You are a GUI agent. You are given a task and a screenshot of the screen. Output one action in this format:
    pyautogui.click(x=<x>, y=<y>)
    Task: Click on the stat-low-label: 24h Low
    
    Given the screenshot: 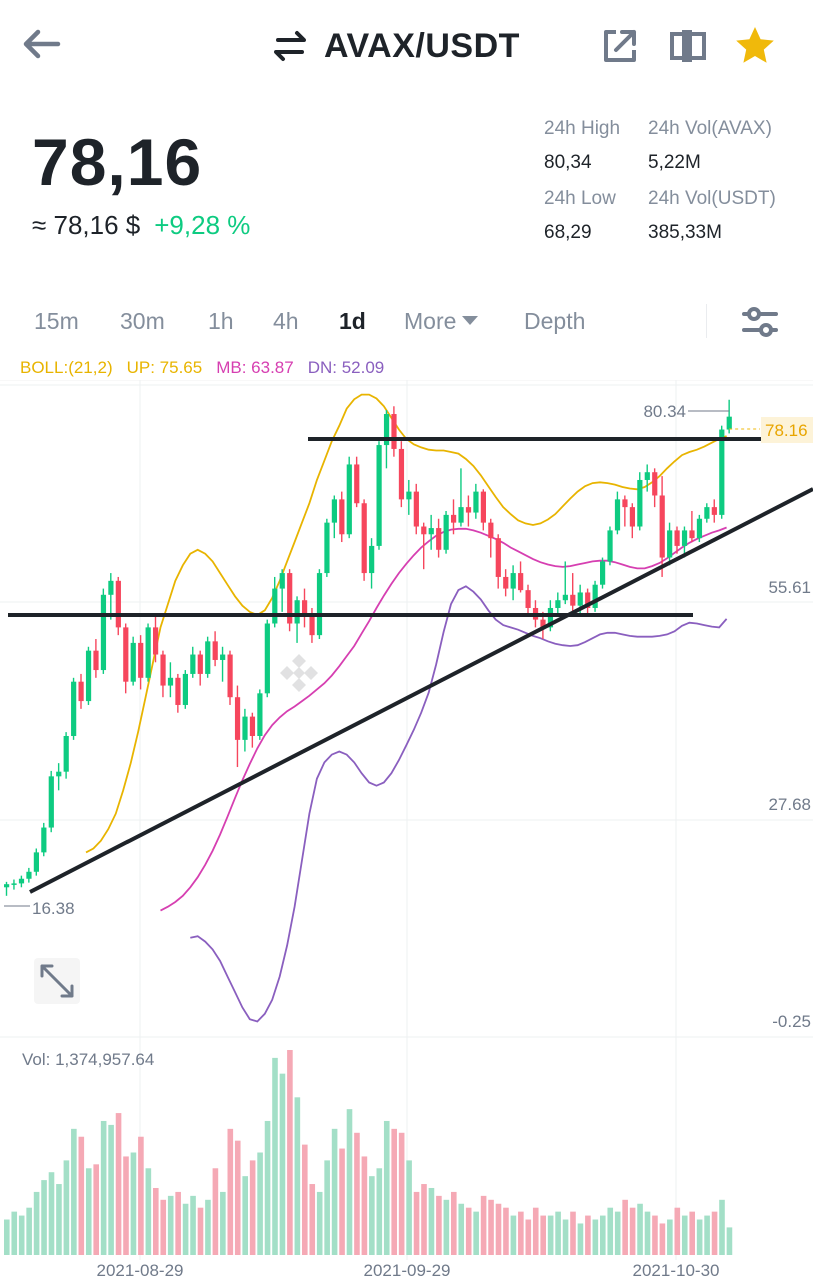 What is the action you would take?
    pyautogui.click(x=580, y=198)
    